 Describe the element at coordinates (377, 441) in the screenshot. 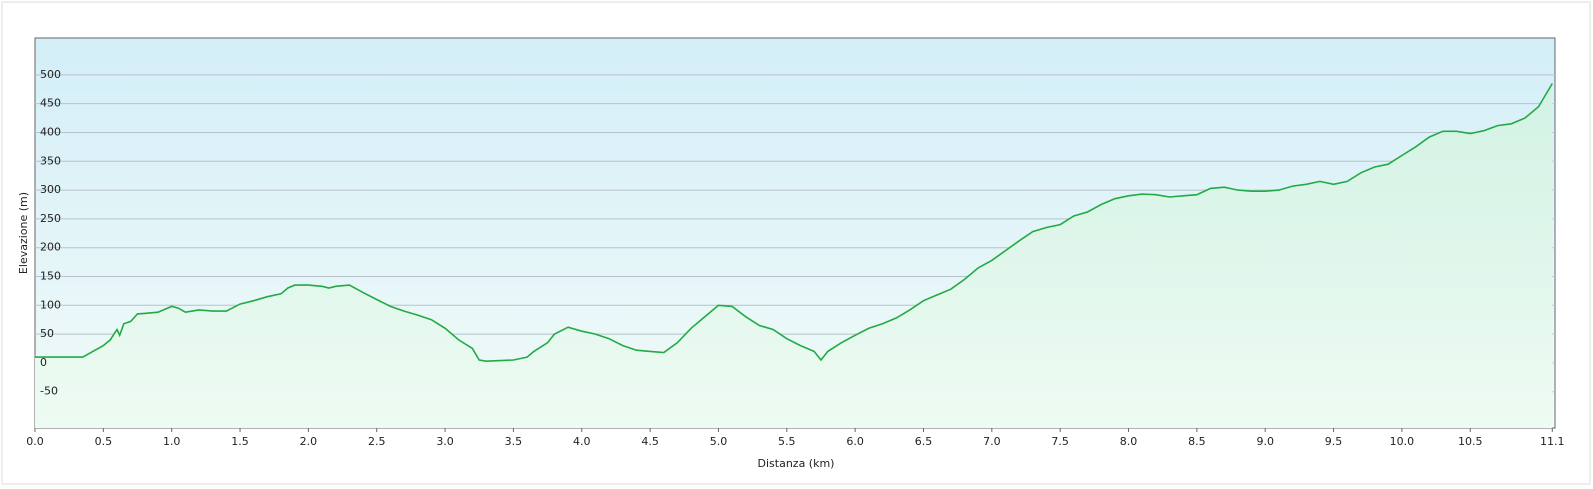

I see `x-tick-label: 2.5` at that location.